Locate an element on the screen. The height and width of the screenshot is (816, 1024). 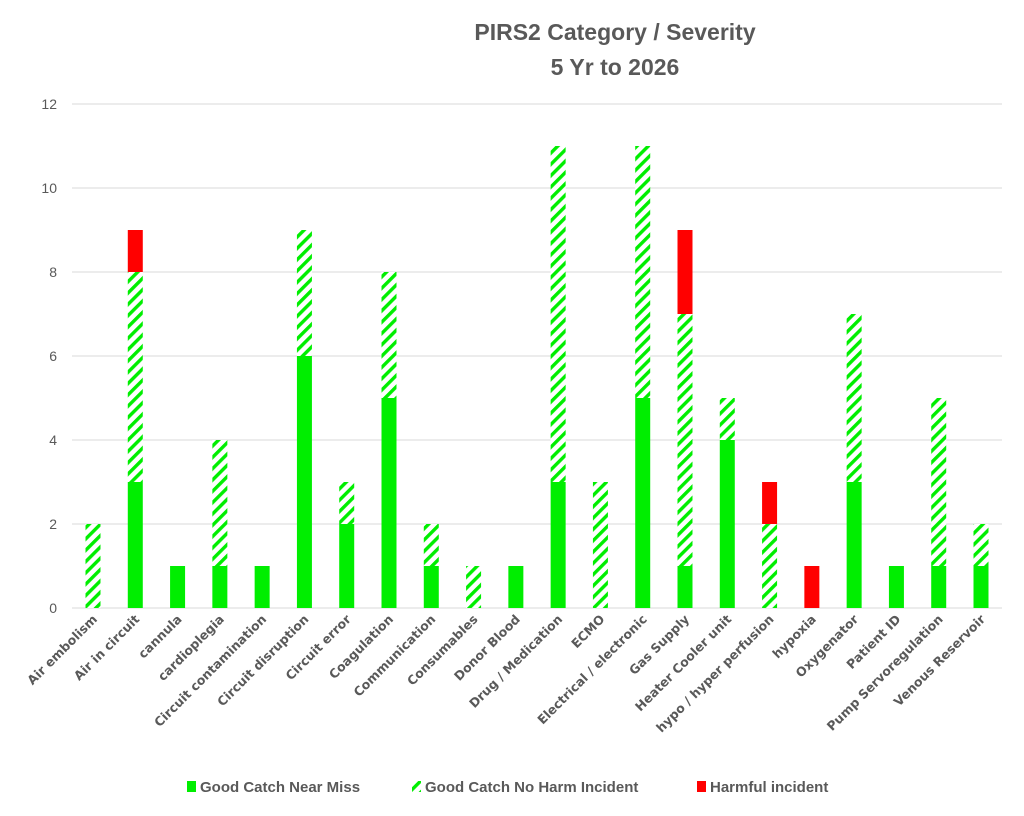
legend-label: Good Catch Near Miss is located at coordinates (280, 787).